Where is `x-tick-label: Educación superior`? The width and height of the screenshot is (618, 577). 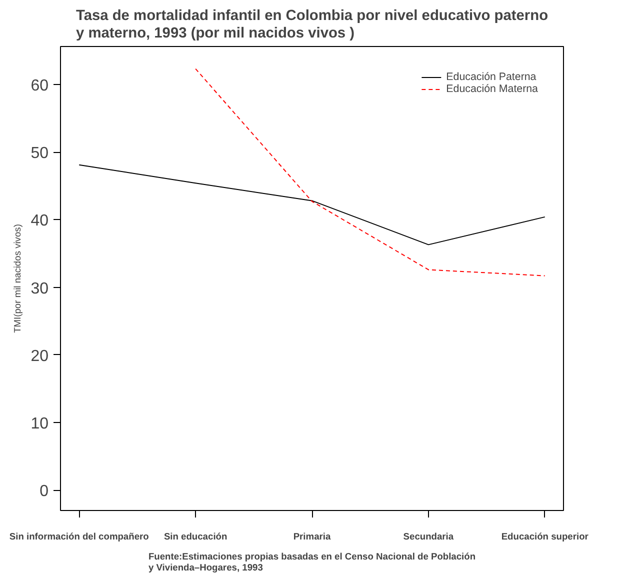
x-tick-label: Educación superior is located at coordinates (545, 537).